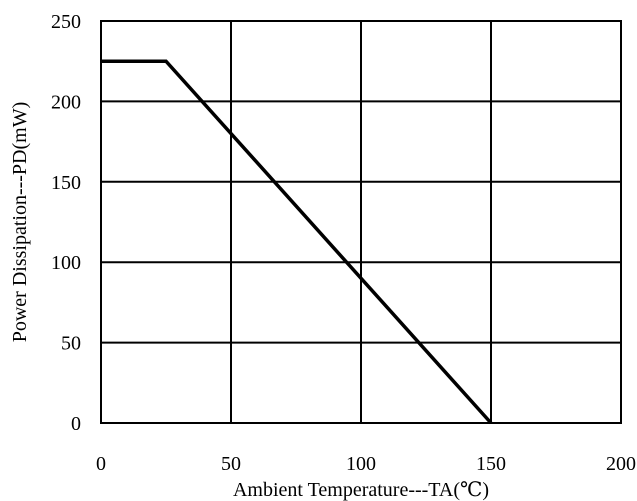 The width and height of the screenshot is (637, 501). I want to click on y-tick-label-50: 50, so click(71, 344).